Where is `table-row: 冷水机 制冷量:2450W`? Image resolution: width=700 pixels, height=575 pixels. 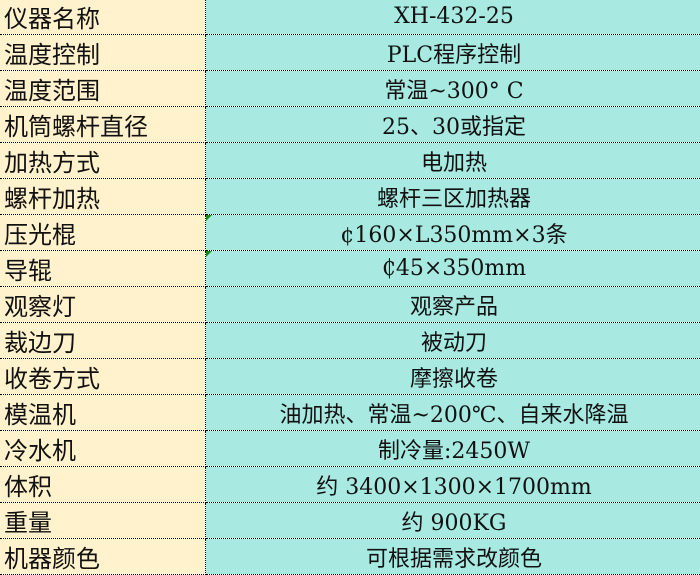
table-row: 冷水机 制冷量:2450W is located at coordinates (350, 449).